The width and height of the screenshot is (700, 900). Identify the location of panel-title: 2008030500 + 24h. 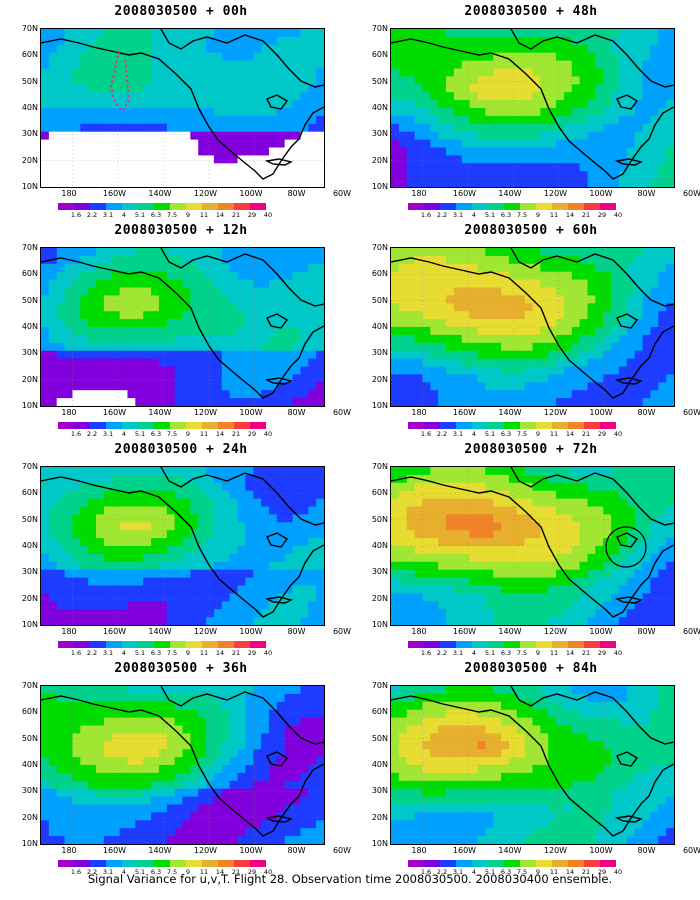
(181, 449).